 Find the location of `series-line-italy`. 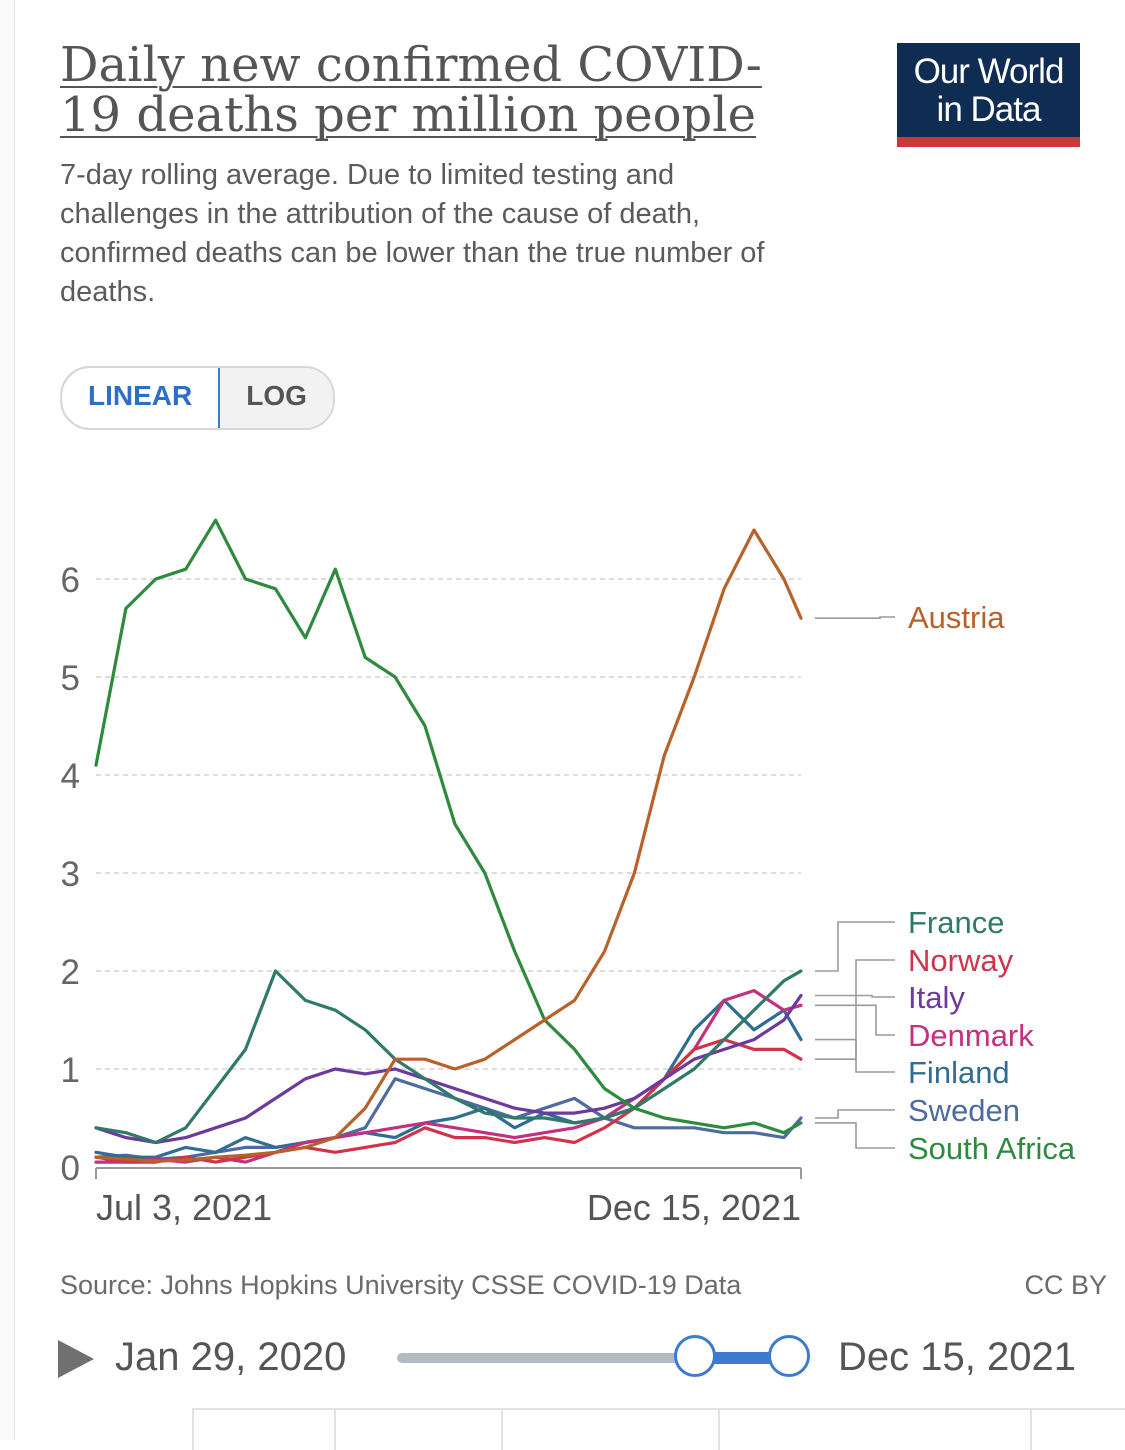

series-line-italy is located at coordinates (448, 1069).